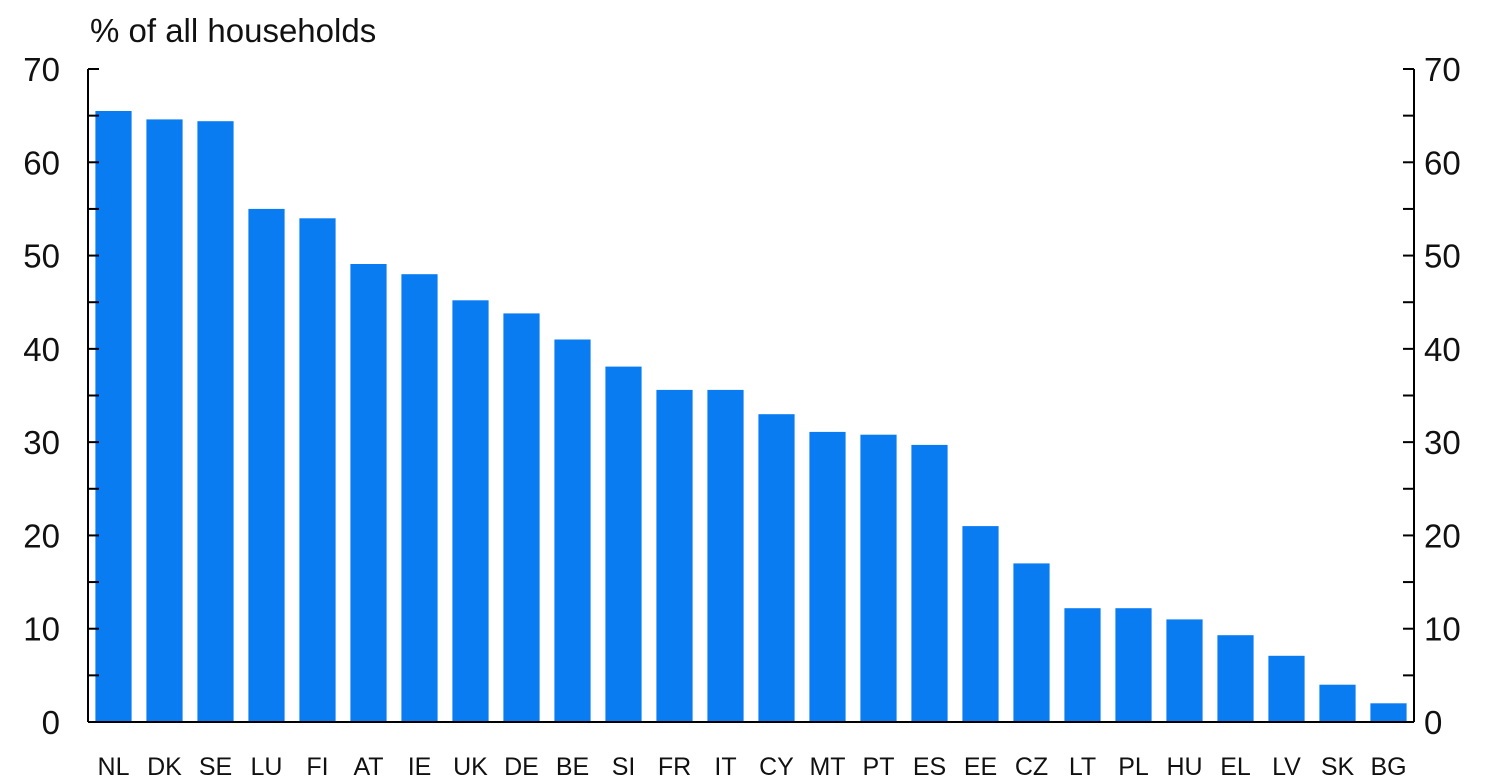 This screenshot has width=1504, height=780. I want to click on left-y-tick-label: 20, so click(41, 535).